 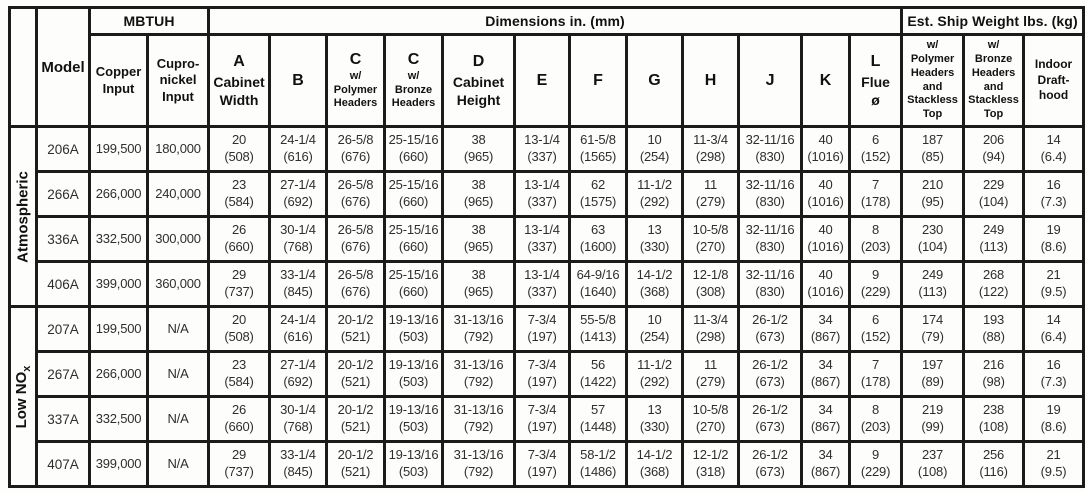 I want to click on group-label: Low NOx, so click(x=23, y=396).